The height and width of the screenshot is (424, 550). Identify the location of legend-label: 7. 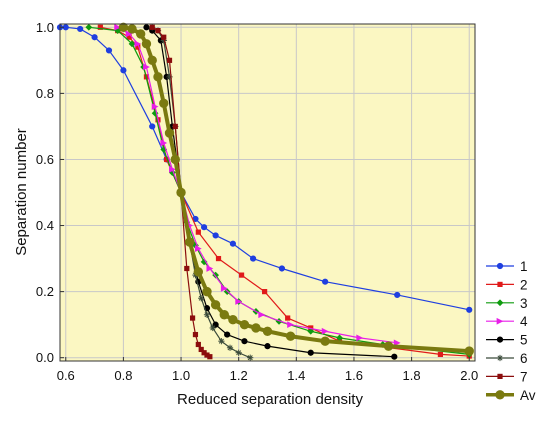
(524, 376).